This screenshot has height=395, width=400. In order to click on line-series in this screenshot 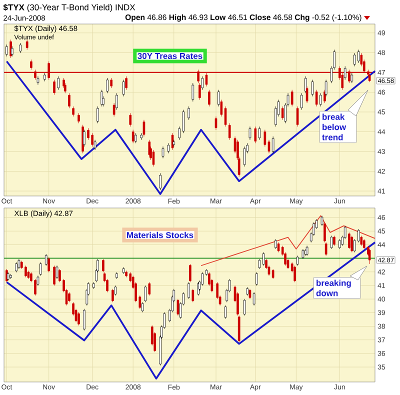, I will do `click(288, 240)`.